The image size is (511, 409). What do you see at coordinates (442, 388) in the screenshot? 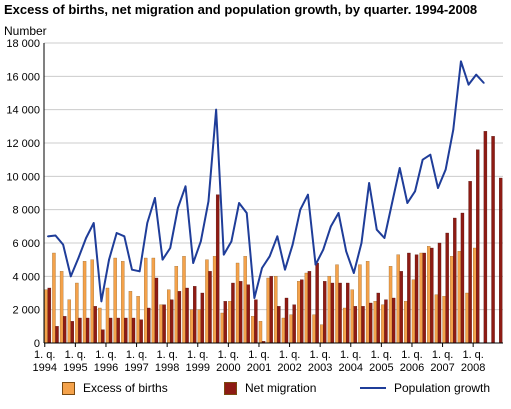
I see `legend-label-population-growth: Population growth` at bounding box center [442, 388].